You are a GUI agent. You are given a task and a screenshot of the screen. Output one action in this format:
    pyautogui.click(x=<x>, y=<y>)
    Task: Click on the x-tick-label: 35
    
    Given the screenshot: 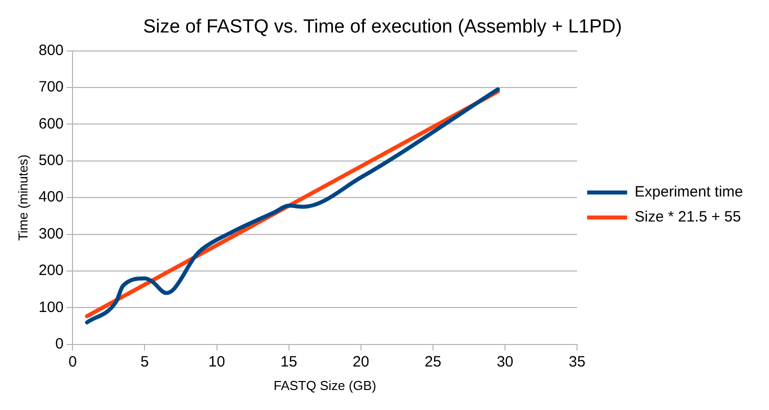 What is the action you would take?
    pyautogui.click(x=577, y=362)
    